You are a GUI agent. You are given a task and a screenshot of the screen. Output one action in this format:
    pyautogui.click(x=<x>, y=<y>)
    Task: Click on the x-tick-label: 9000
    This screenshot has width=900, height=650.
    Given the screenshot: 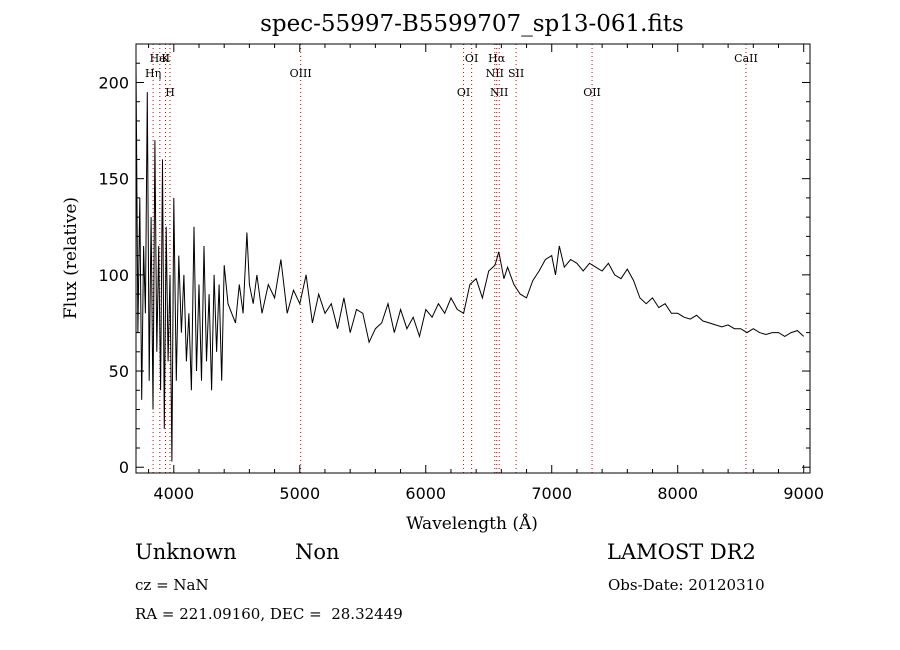 What is the action you would take?
    pyautogui.click(x=803, y=493)
    